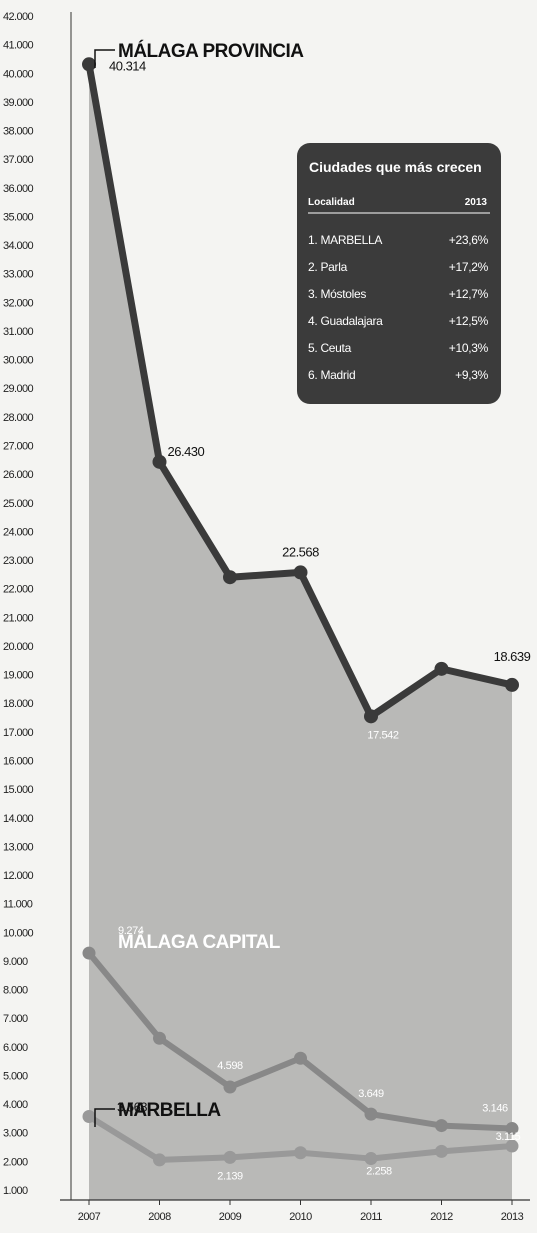 The width and height of the screenshot is (537, 1233). Describe the element at coordinates (127, 65) in the screenshot. I see `data-label: 40.314` at that location.